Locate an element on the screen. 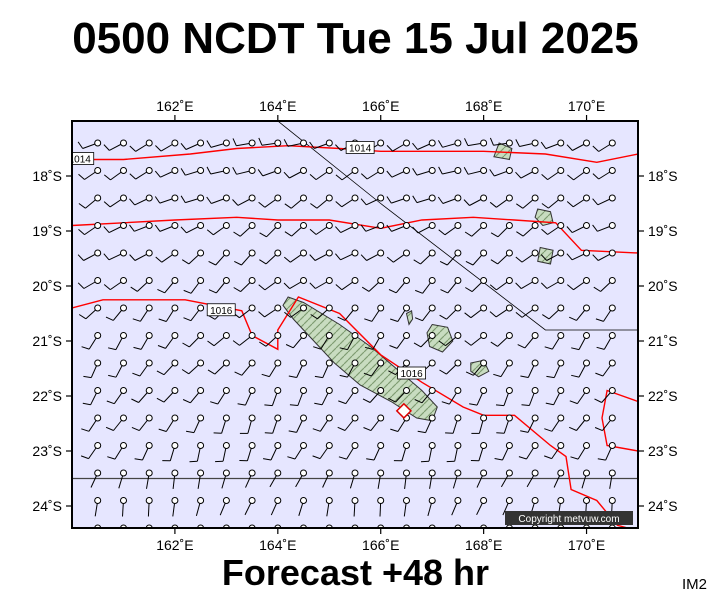 This screenshot has width=711, height=600. isobar-label-text: 1014 is located at coordinates (360, 149).